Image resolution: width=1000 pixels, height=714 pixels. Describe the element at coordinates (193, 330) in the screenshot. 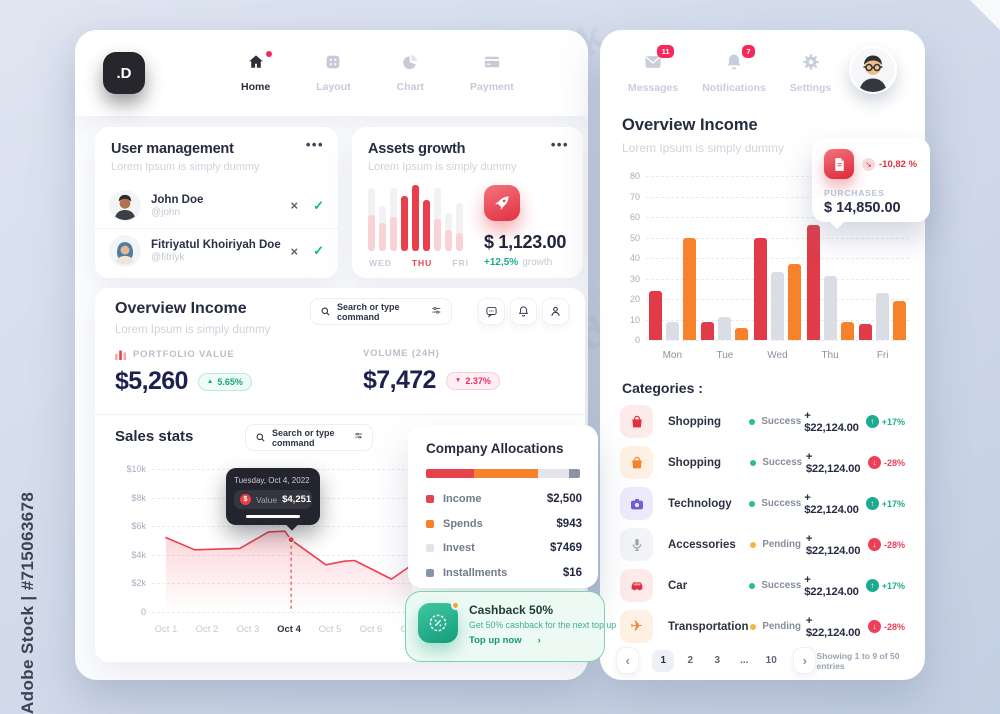

I see `card-subtitle: Lorem Ipsum is simply dummy` at that location.